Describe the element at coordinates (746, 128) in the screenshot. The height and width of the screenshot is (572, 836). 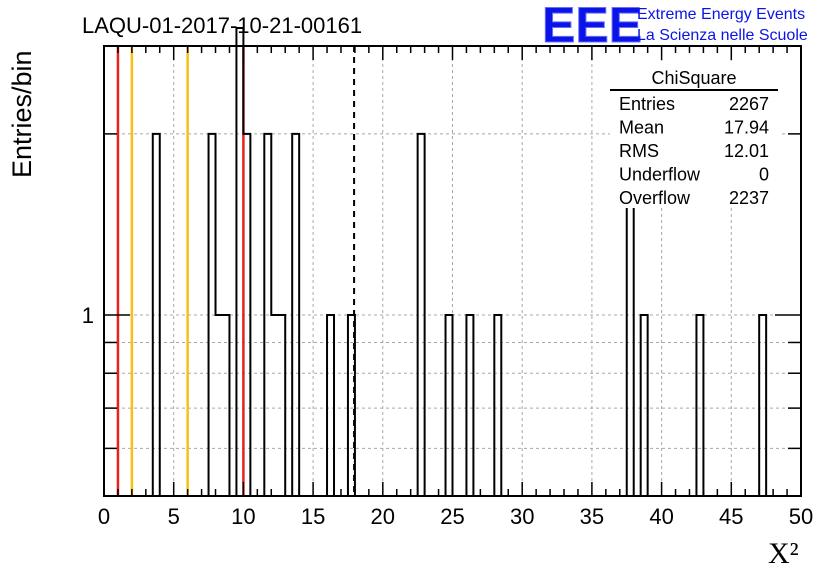
I see `stats-value: 17.94` at that location.